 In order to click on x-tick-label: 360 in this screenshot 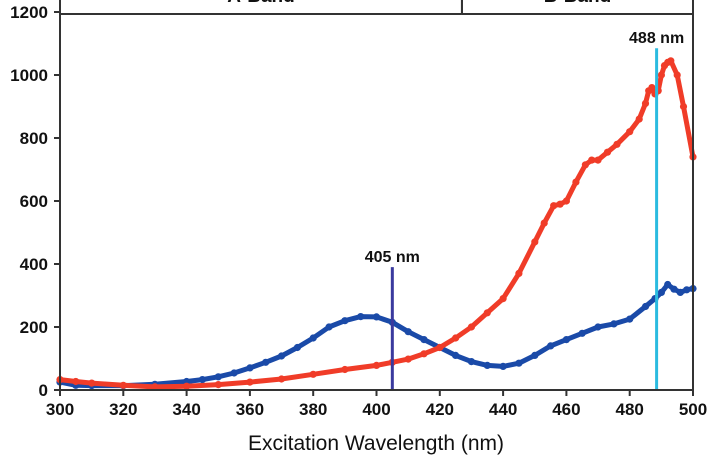, I will do `click(250, 409)`.